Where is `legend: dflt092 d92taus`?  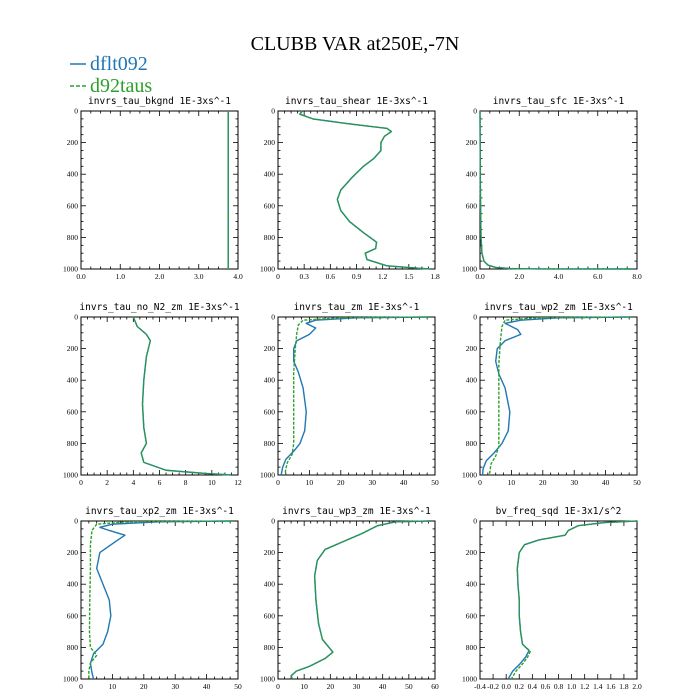 legend: dflt092 d92taus is located at coordinates (111, 75).